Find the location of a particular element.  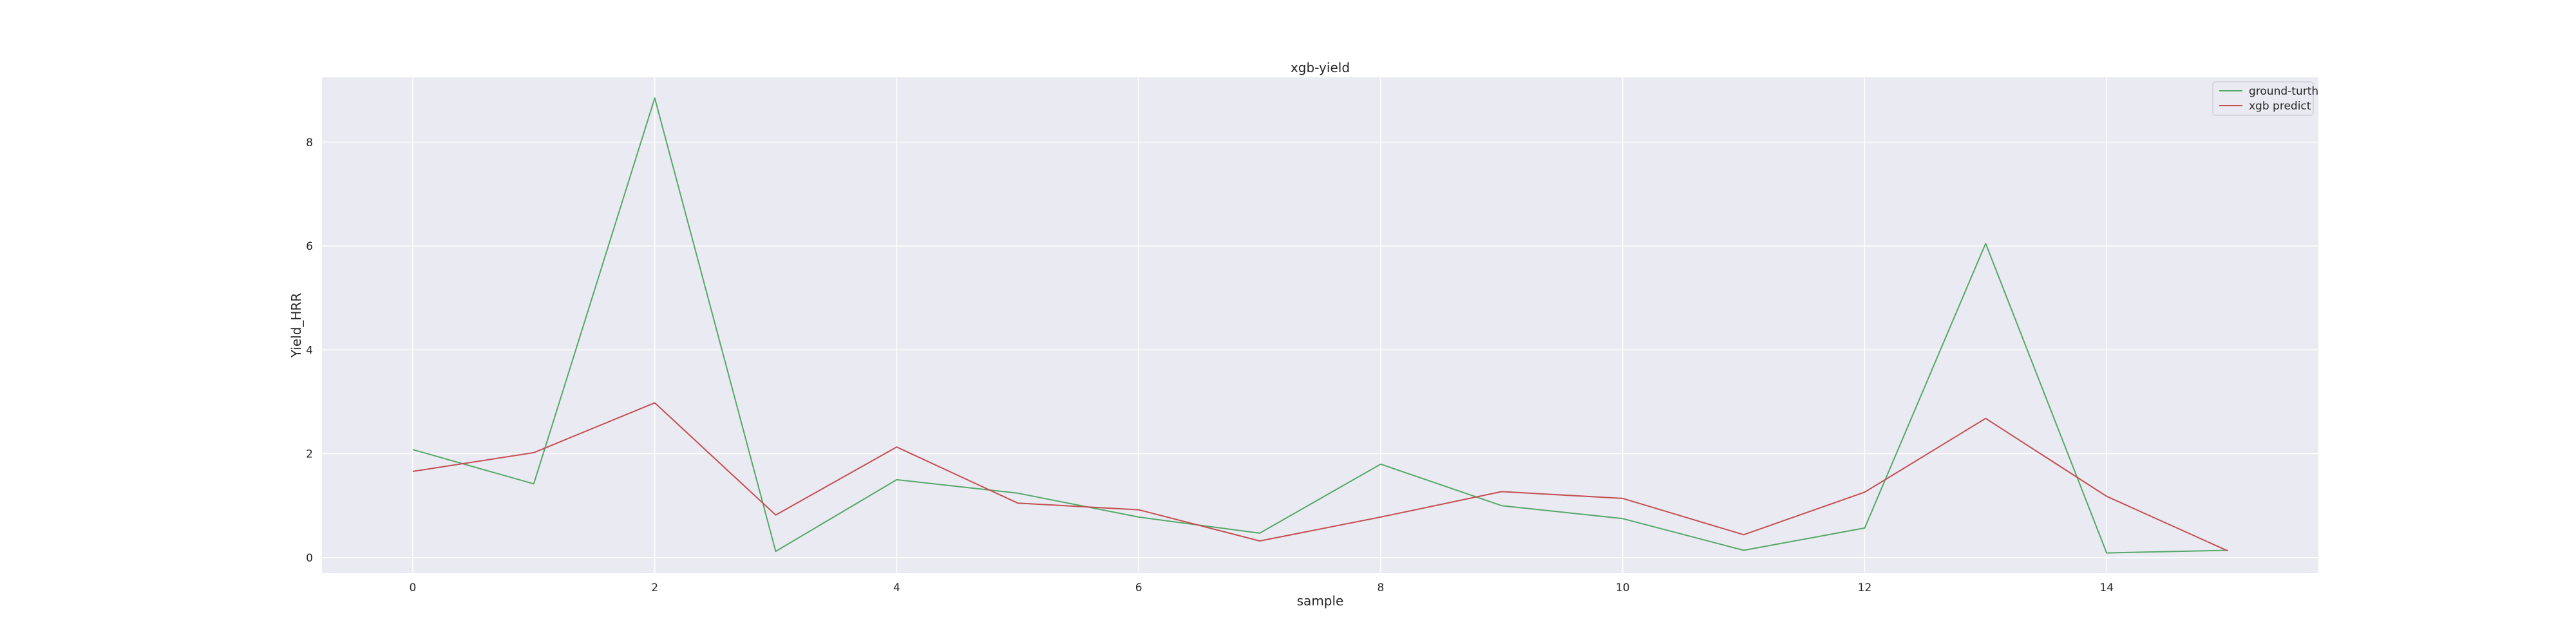

y-axis-label: Yield_HRR is located at coordinates (296, 326).